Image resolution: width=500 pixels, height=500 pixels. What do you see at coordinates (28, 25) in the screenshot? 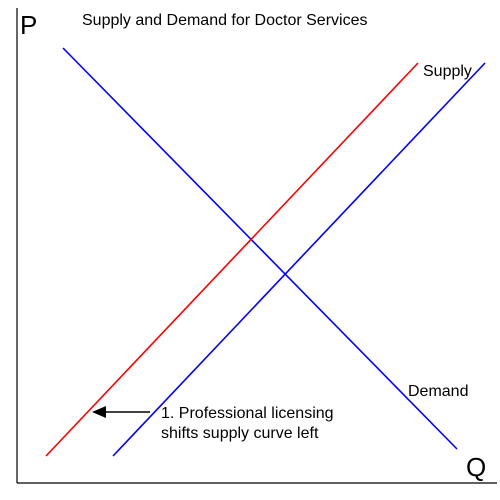
I see `y-axis-label: P` at bounding box center [28, 25].